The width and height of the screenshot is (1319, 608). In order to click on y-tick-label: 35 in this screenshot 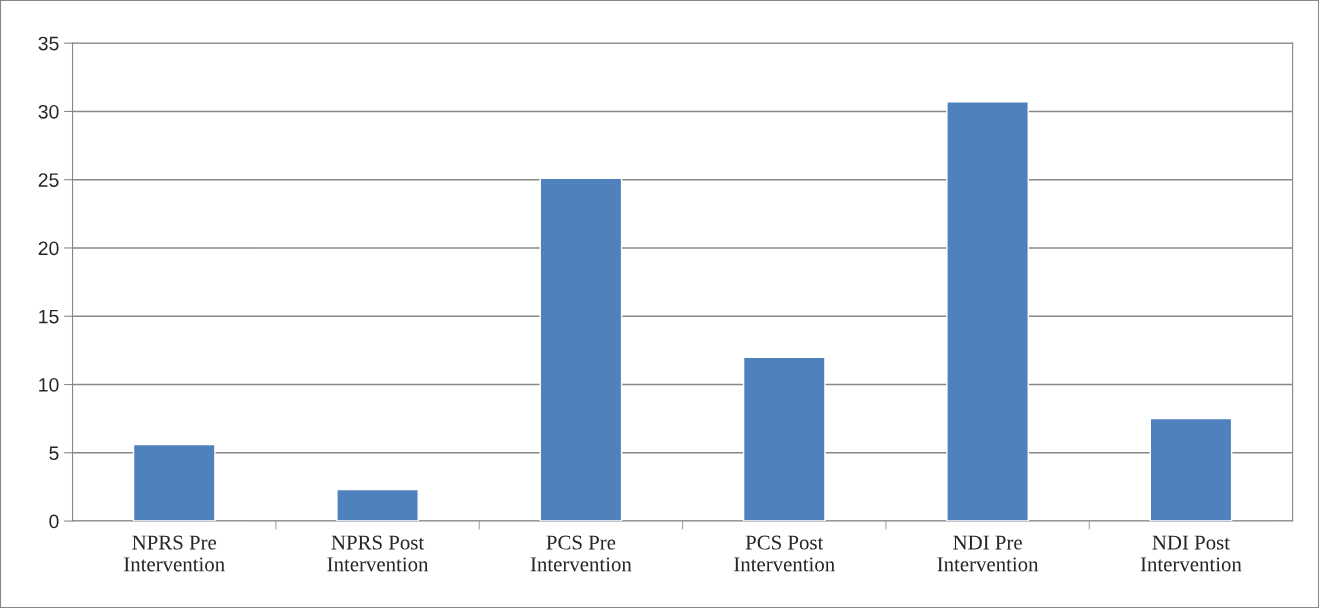, I will do `click(48, 43)`.